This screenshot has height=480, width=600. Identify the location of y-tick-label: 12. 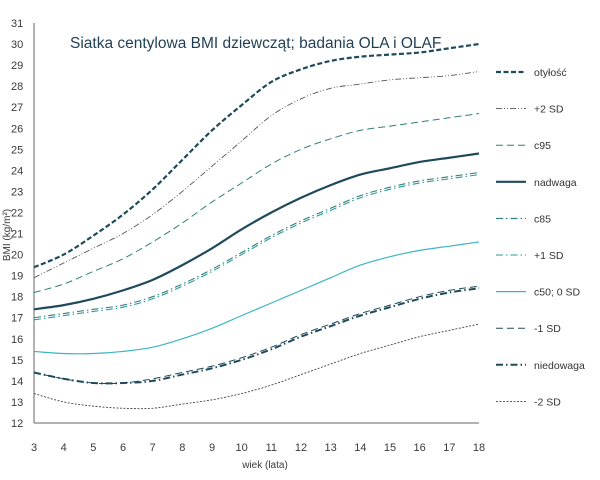
(17, 424).